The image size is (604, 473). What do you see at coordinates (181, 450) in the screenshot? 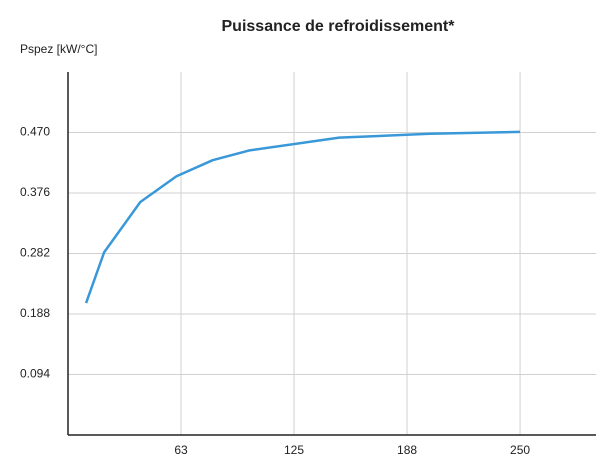
I see `x-tick-label: 63` at bounding box center [181, 450].